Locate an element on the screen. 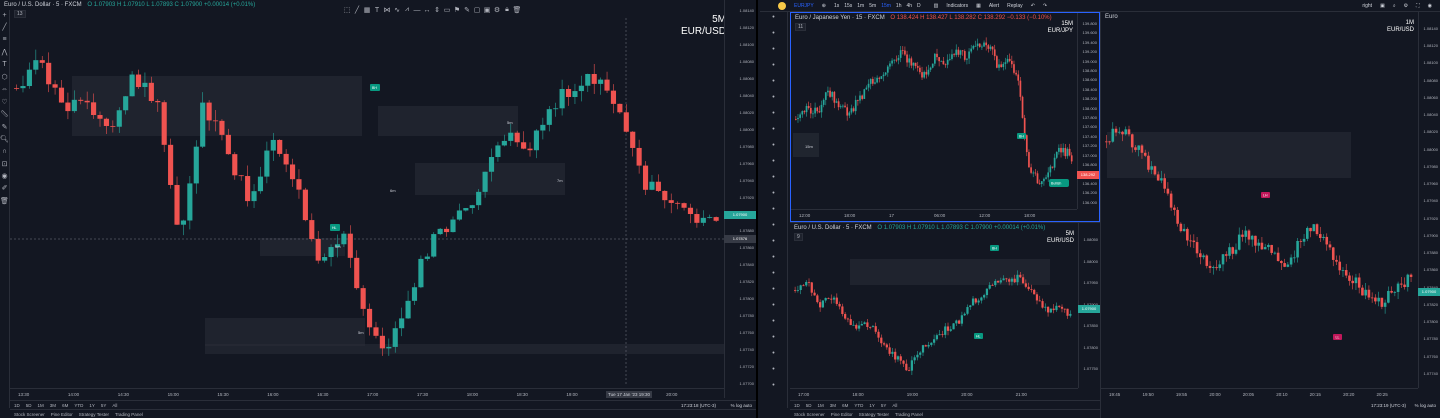 The image size is (1440, 418). measure-icon: • is located at coordinates (773, 113).